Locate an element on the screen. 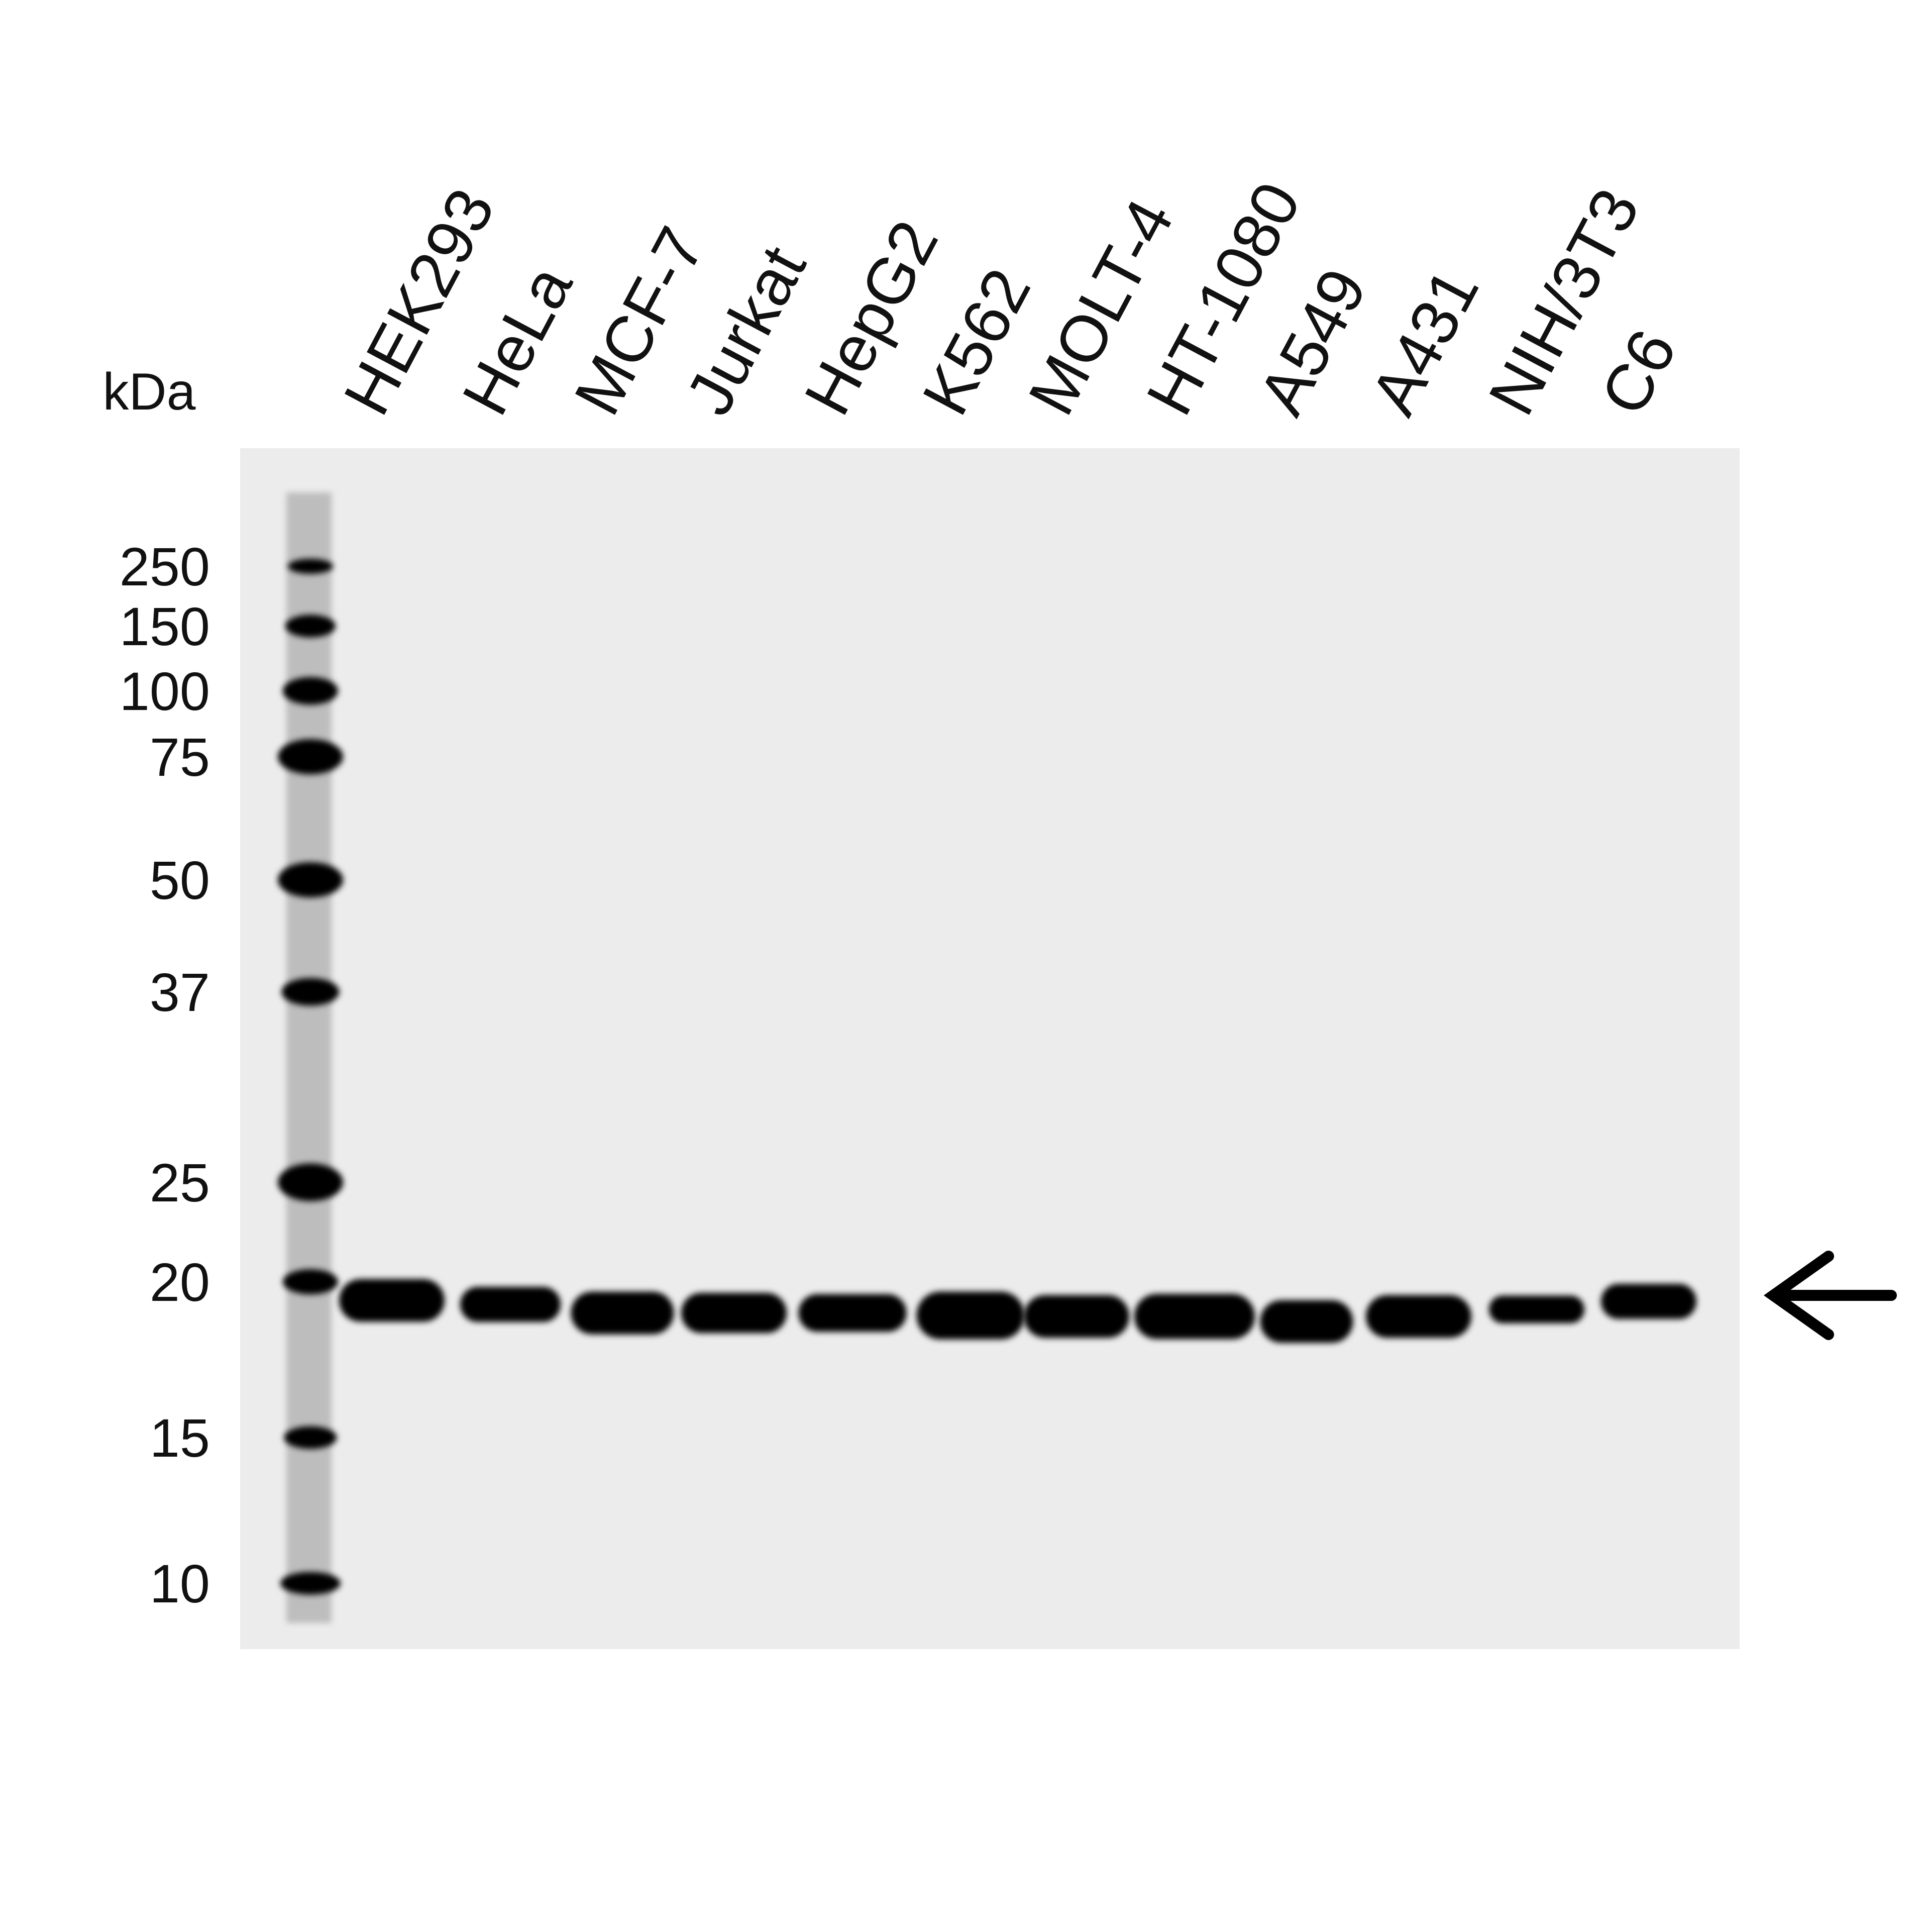 Image resolution: width=1929 pixels, height=1932 pixels. arrow is located at coordinates (1830, 1295).